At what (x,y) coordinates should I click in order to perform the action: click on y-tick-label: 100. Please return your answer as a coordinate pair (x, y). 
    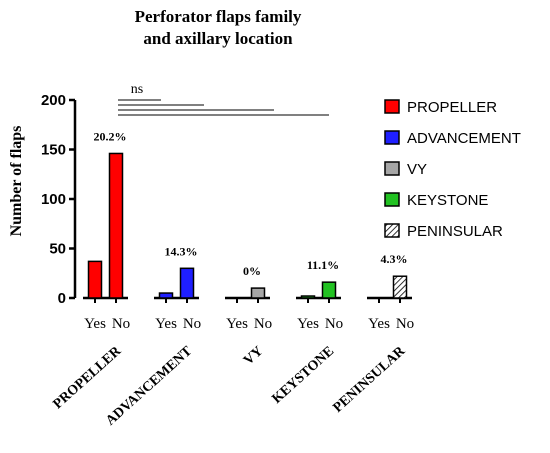
    Looking at the image, I should click on (53, 199).